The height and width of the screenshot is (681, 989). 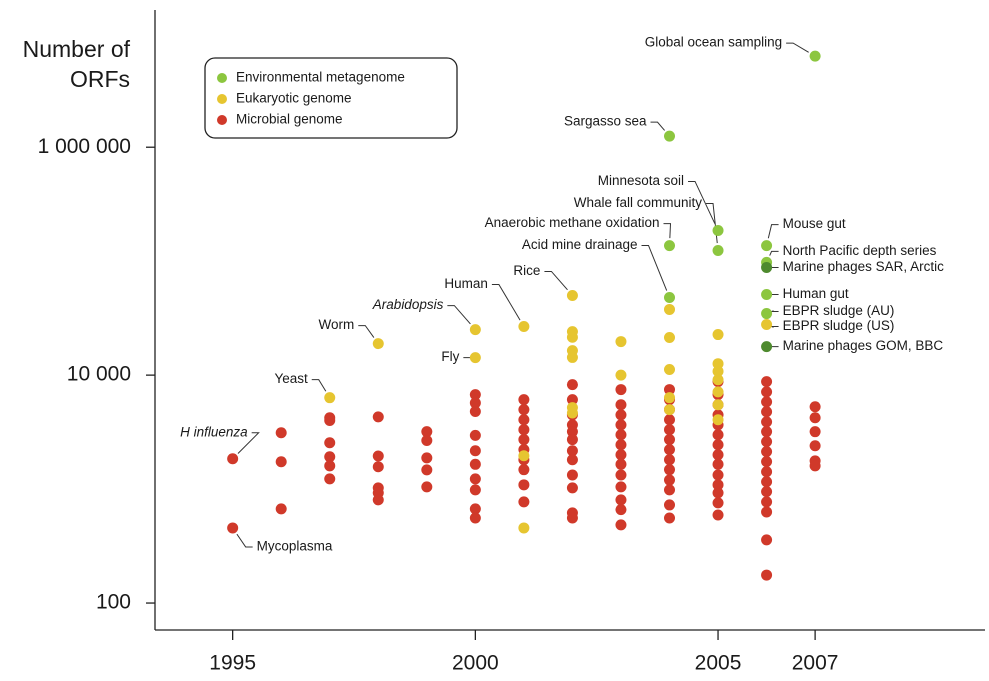 What do you see at coordinates (291, 378) in the screenshot?
I see `point-label: Yeast` at bounding box center [291, 378].